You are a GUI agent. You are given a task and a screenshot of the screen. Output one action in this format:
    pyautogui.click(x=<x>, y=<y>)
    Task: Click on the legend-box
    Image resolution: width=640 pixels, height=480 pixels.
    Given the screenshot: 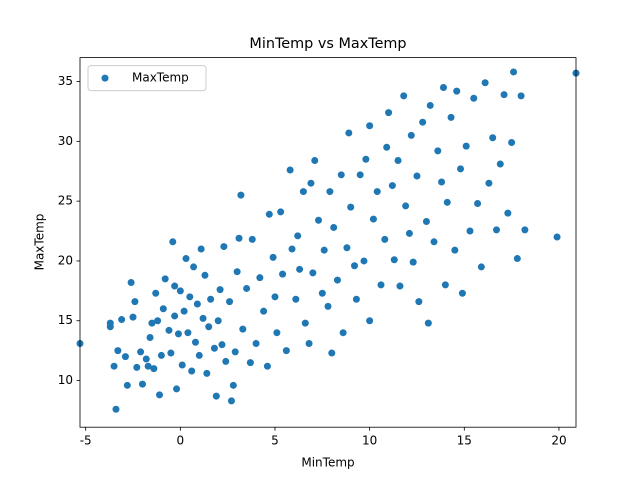 What is the action you would take?
    pyautogui.click(x=147, y=78)
    